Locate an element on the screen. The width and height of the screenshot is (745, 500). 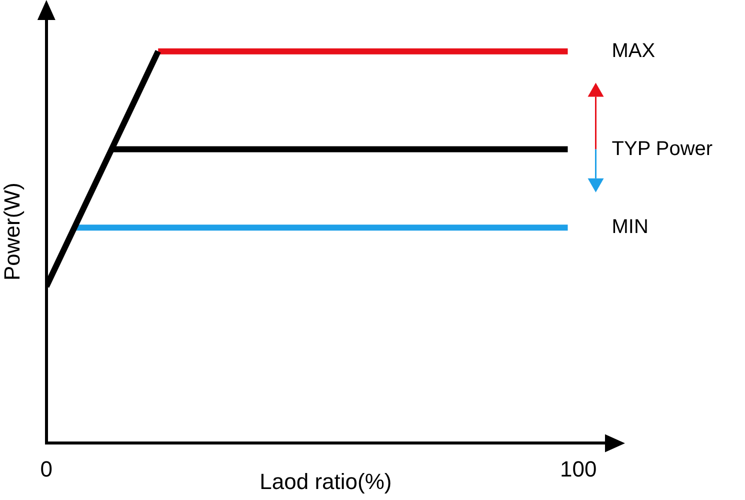
x-tick-label: 0 is located at coordinates (46, 469).